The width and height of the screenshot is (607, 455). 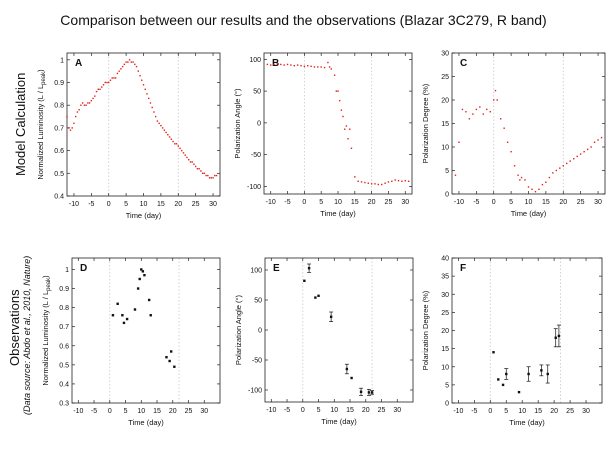 What do you see at coordinates (189, 411) in the screenshot?
I see `x-tick-label: 25` at bounding box center [189, 411].